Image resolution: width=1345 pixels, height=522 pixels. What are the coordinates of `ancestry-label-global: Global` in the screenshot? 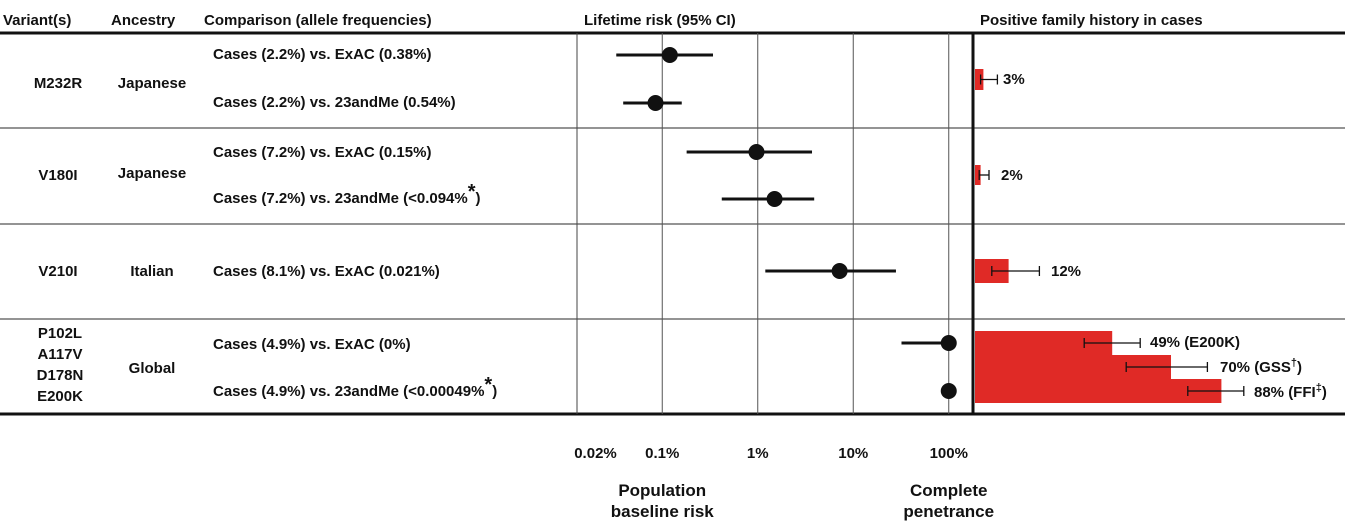 It's located at (152, 368).